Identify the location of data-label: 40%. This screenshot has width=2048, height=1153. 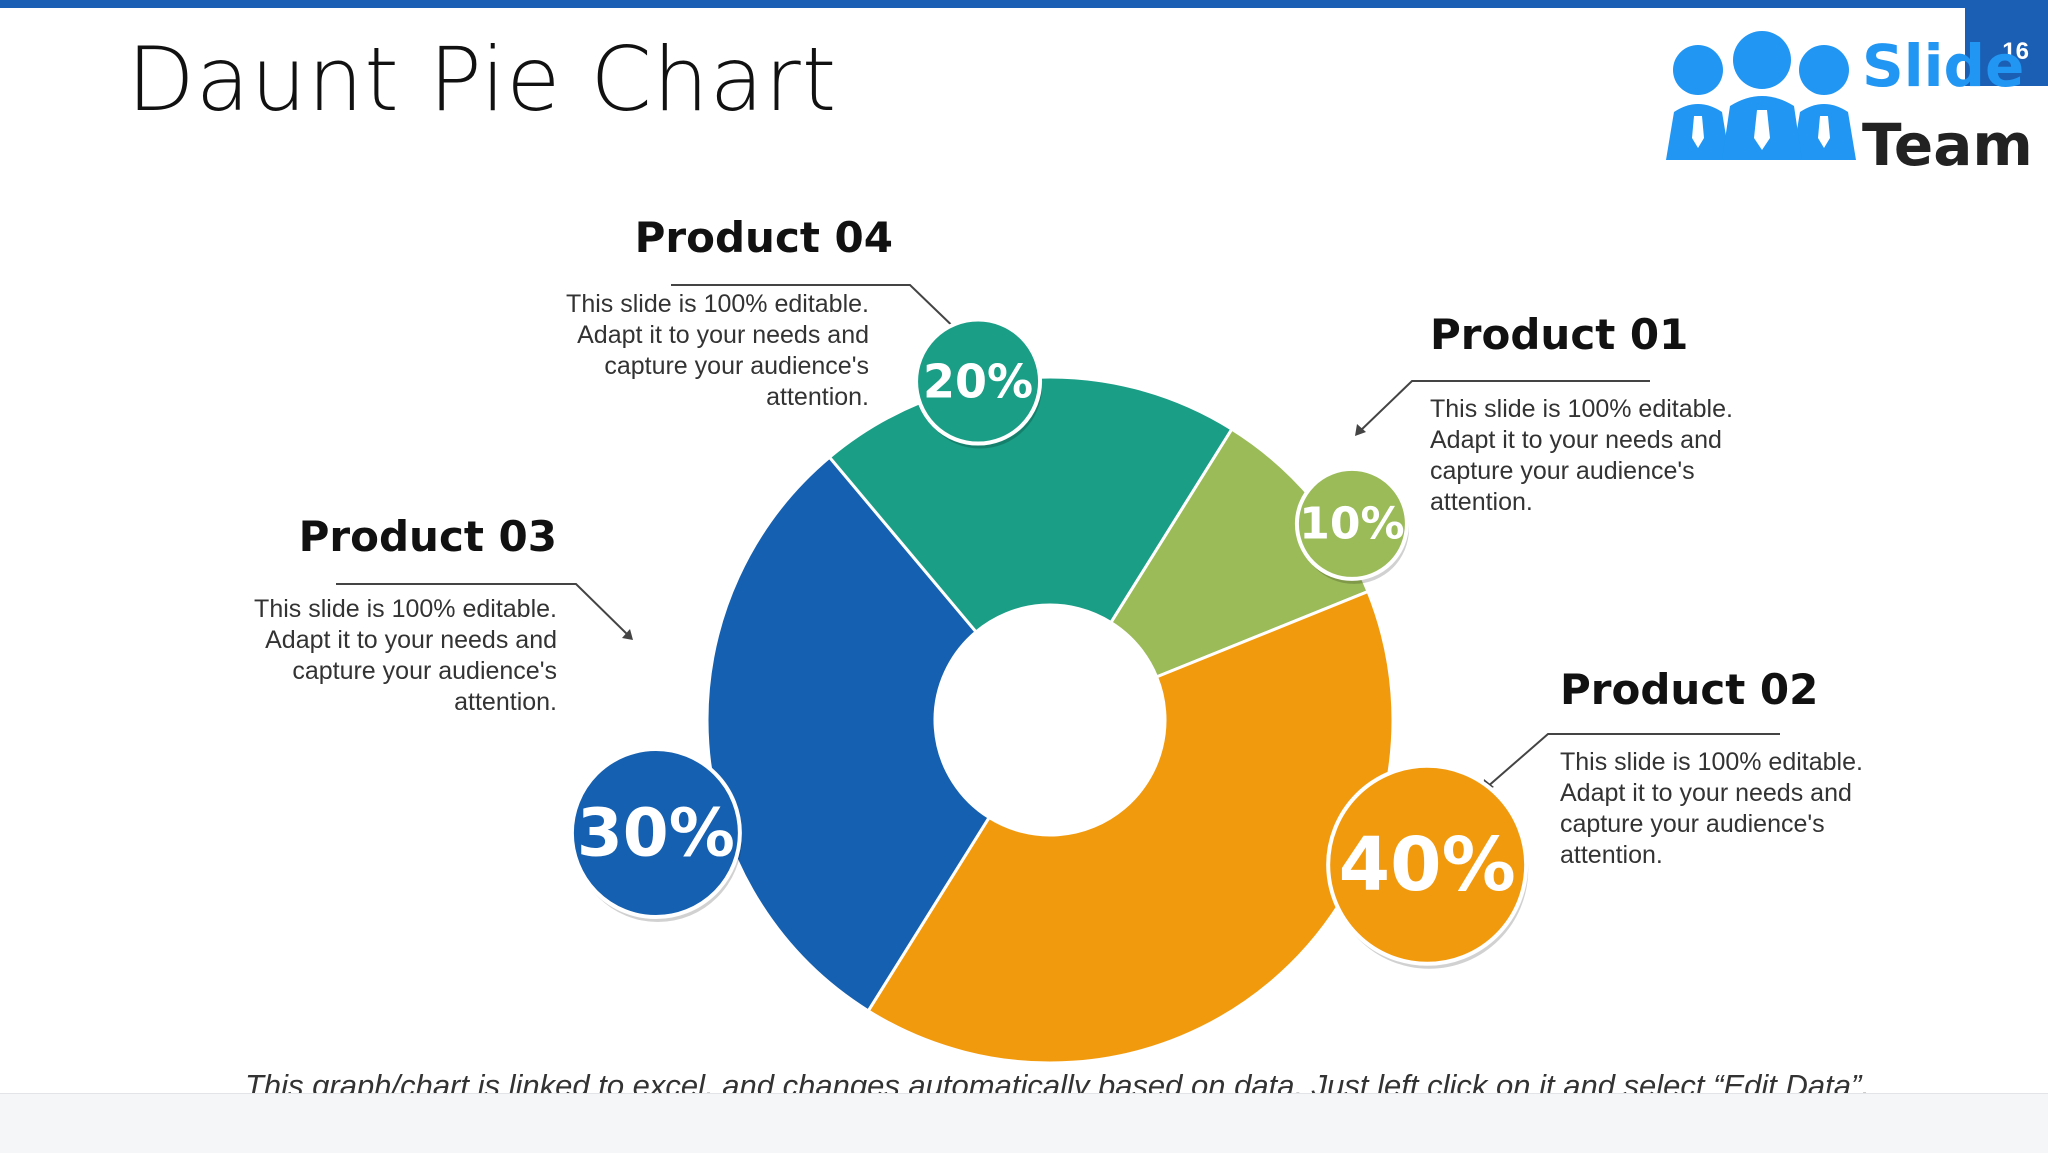
(1427, 865).